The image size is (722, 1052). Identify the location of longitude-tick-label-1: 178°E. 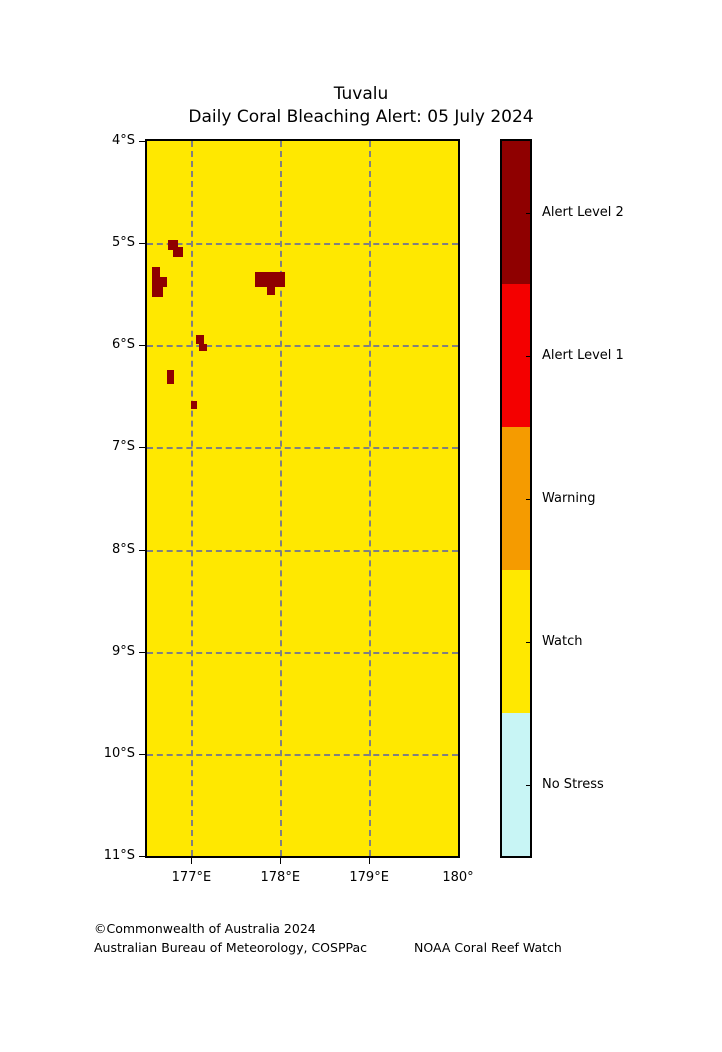
(280, 877).